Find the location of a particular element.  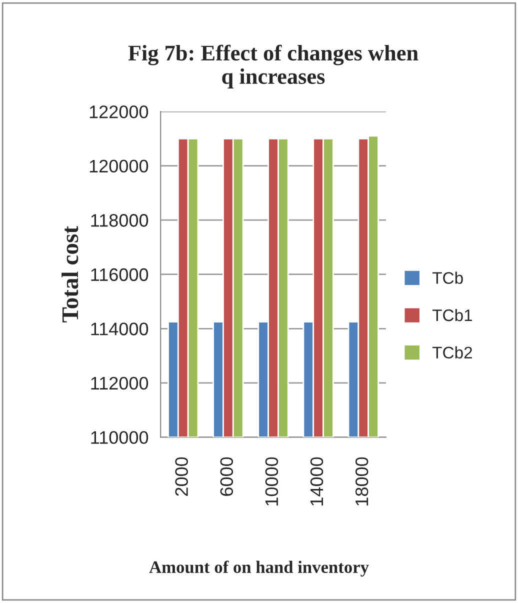

y-tick-label: 116000 is located at coordinates (119, 275).